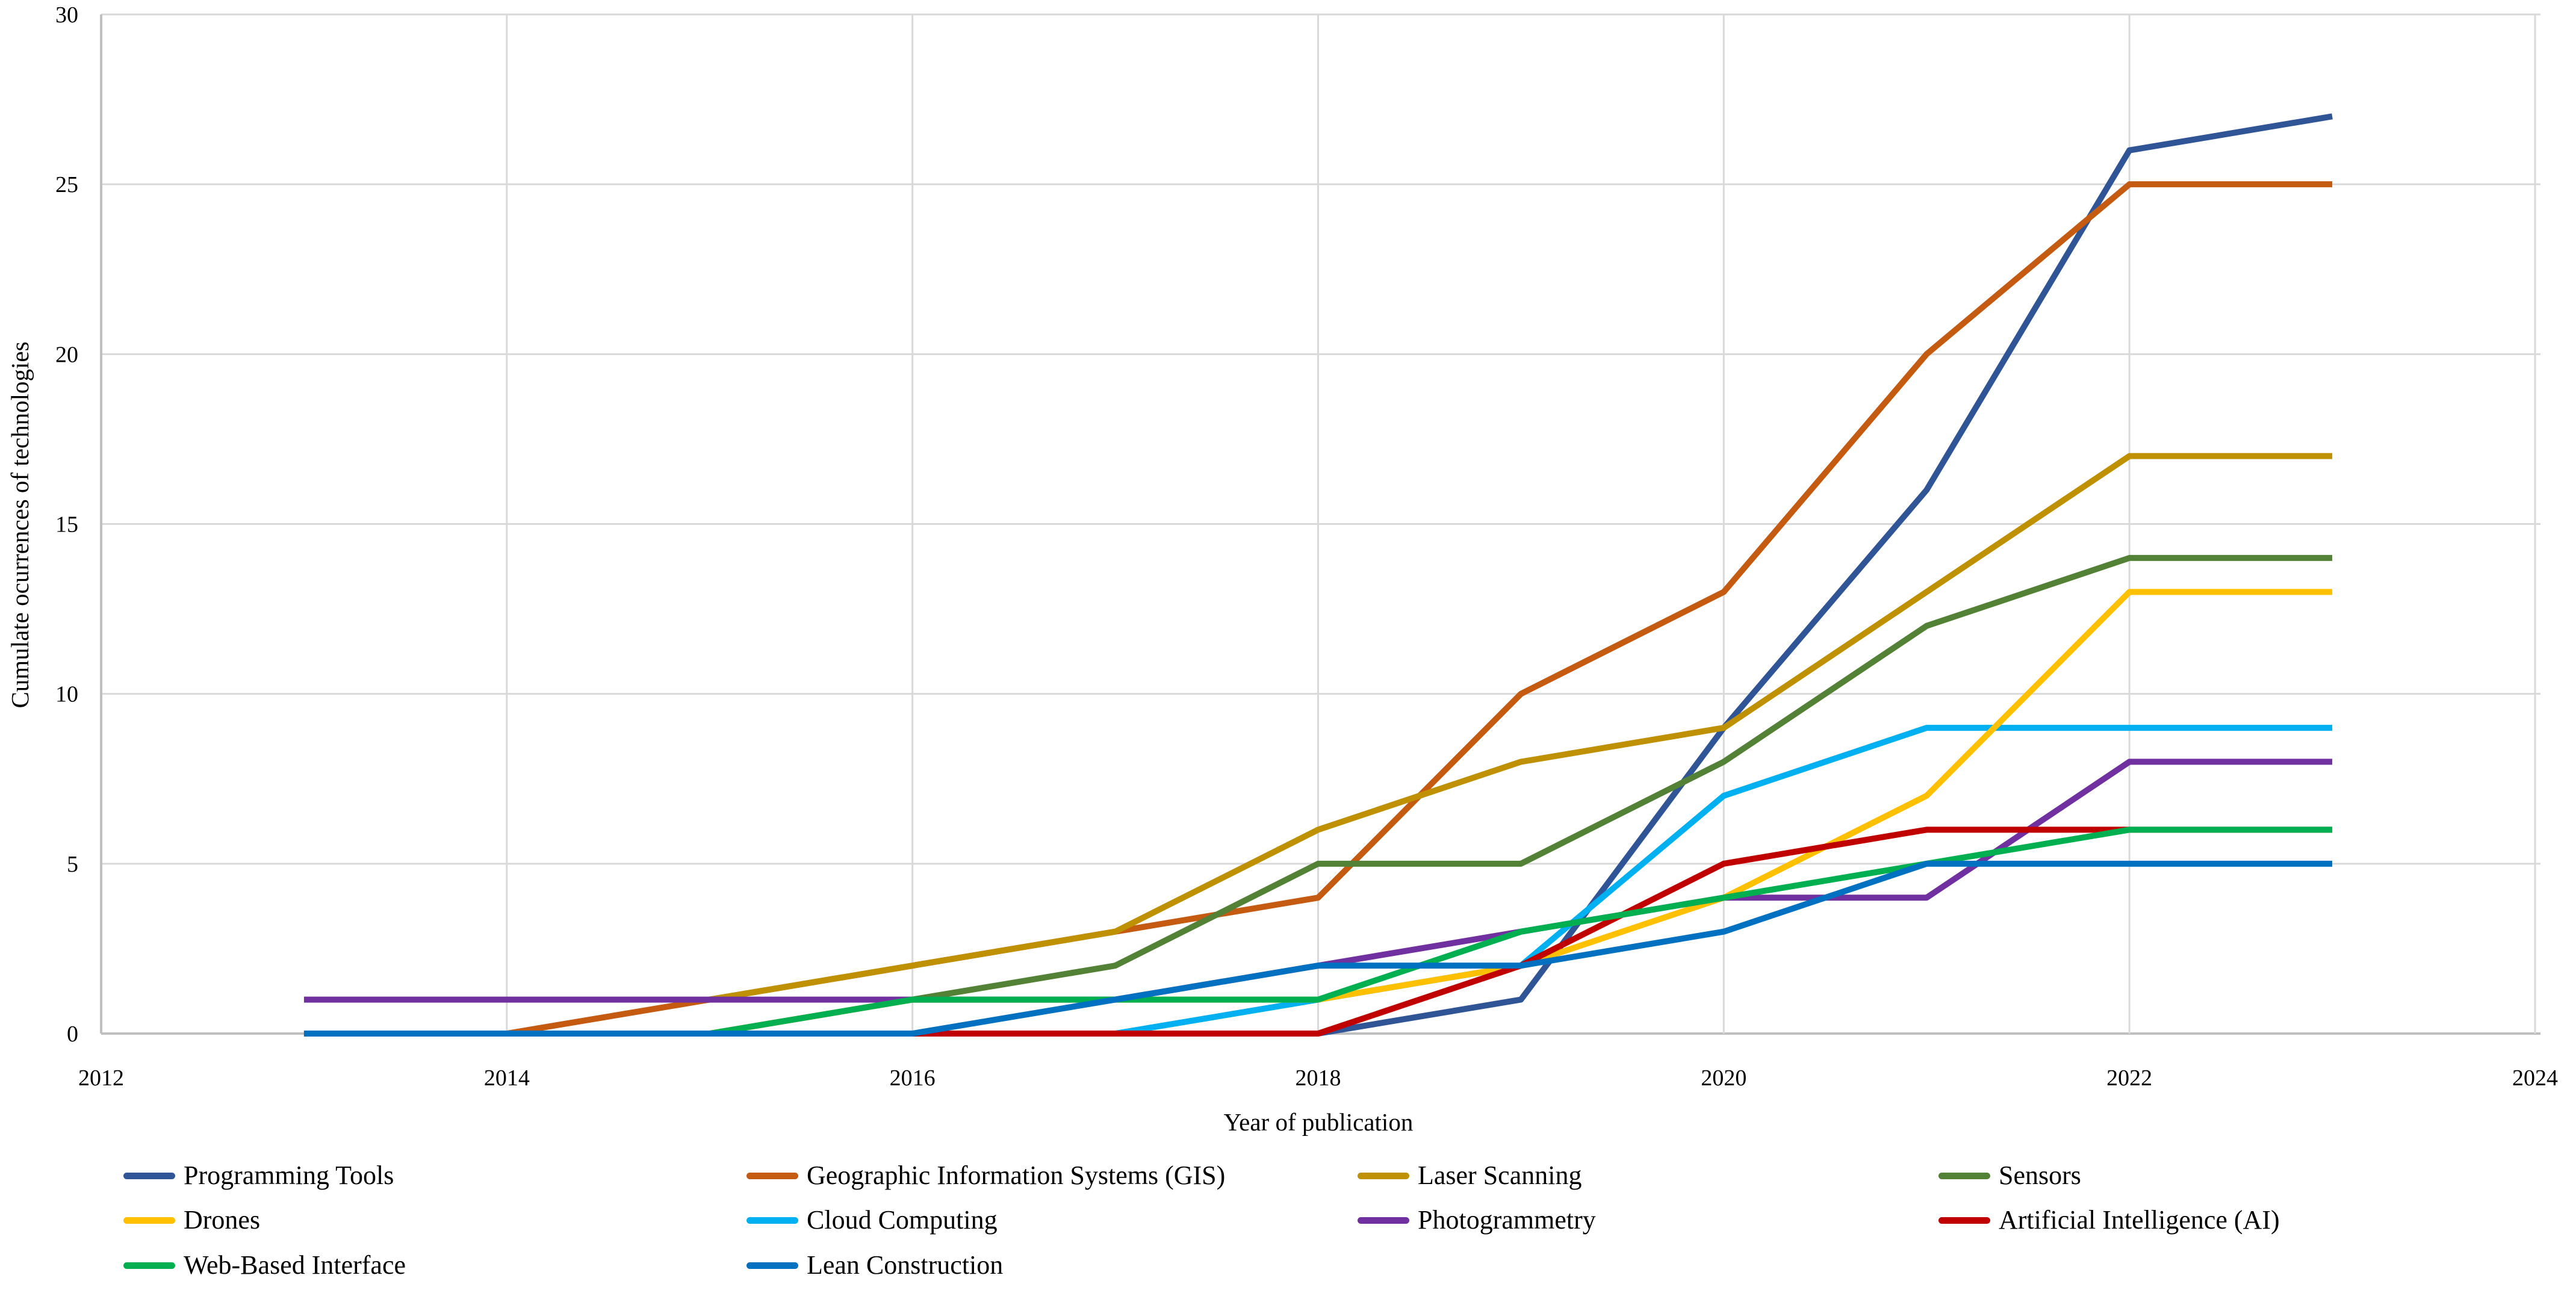 This screenshot has width=2576, height=1293. What do you see at coordinates (1521, 932) in the screenshot?
I see `series-line-web-based-interface` at bounding box center [1521, 932].